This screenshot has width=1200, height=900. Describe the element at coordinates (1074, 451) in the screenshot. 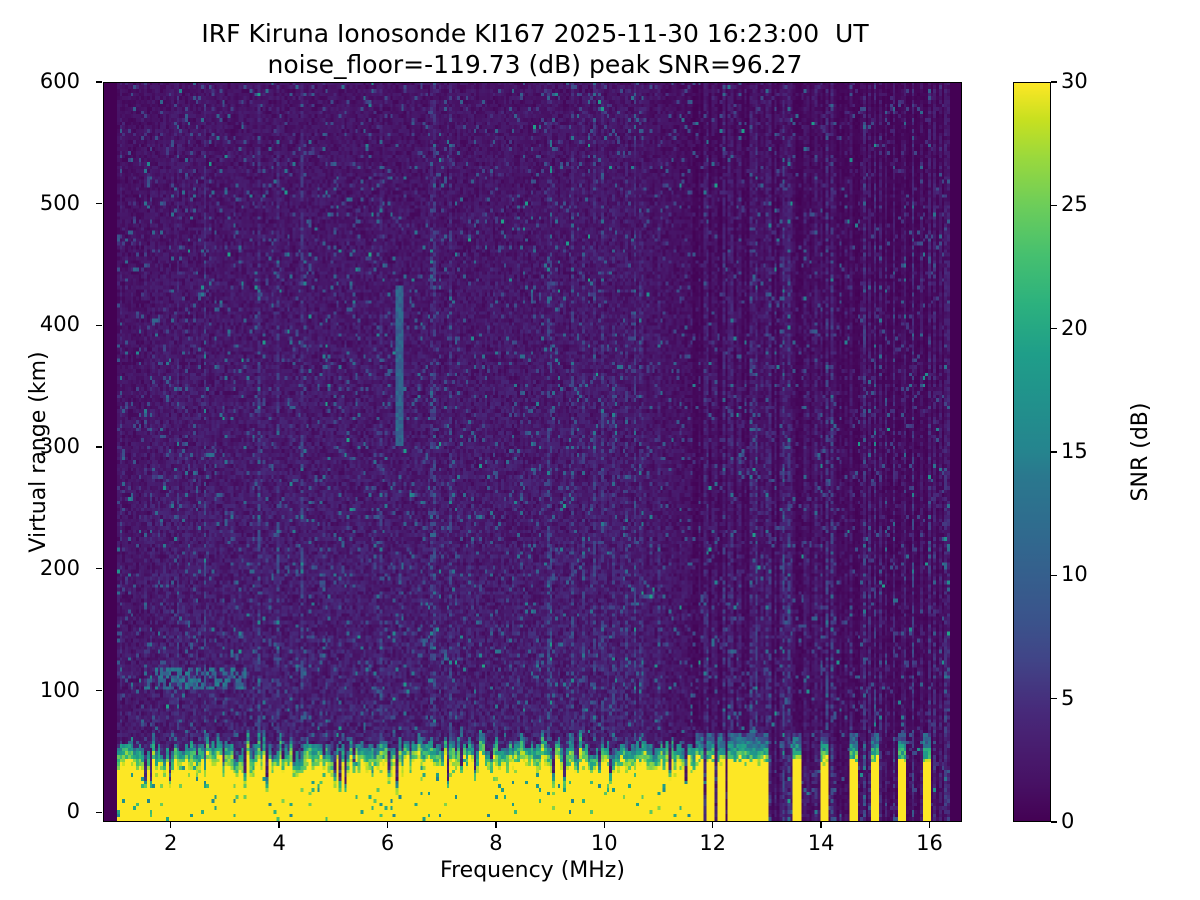

I see `colorbar-tick-label: 15` at that location.